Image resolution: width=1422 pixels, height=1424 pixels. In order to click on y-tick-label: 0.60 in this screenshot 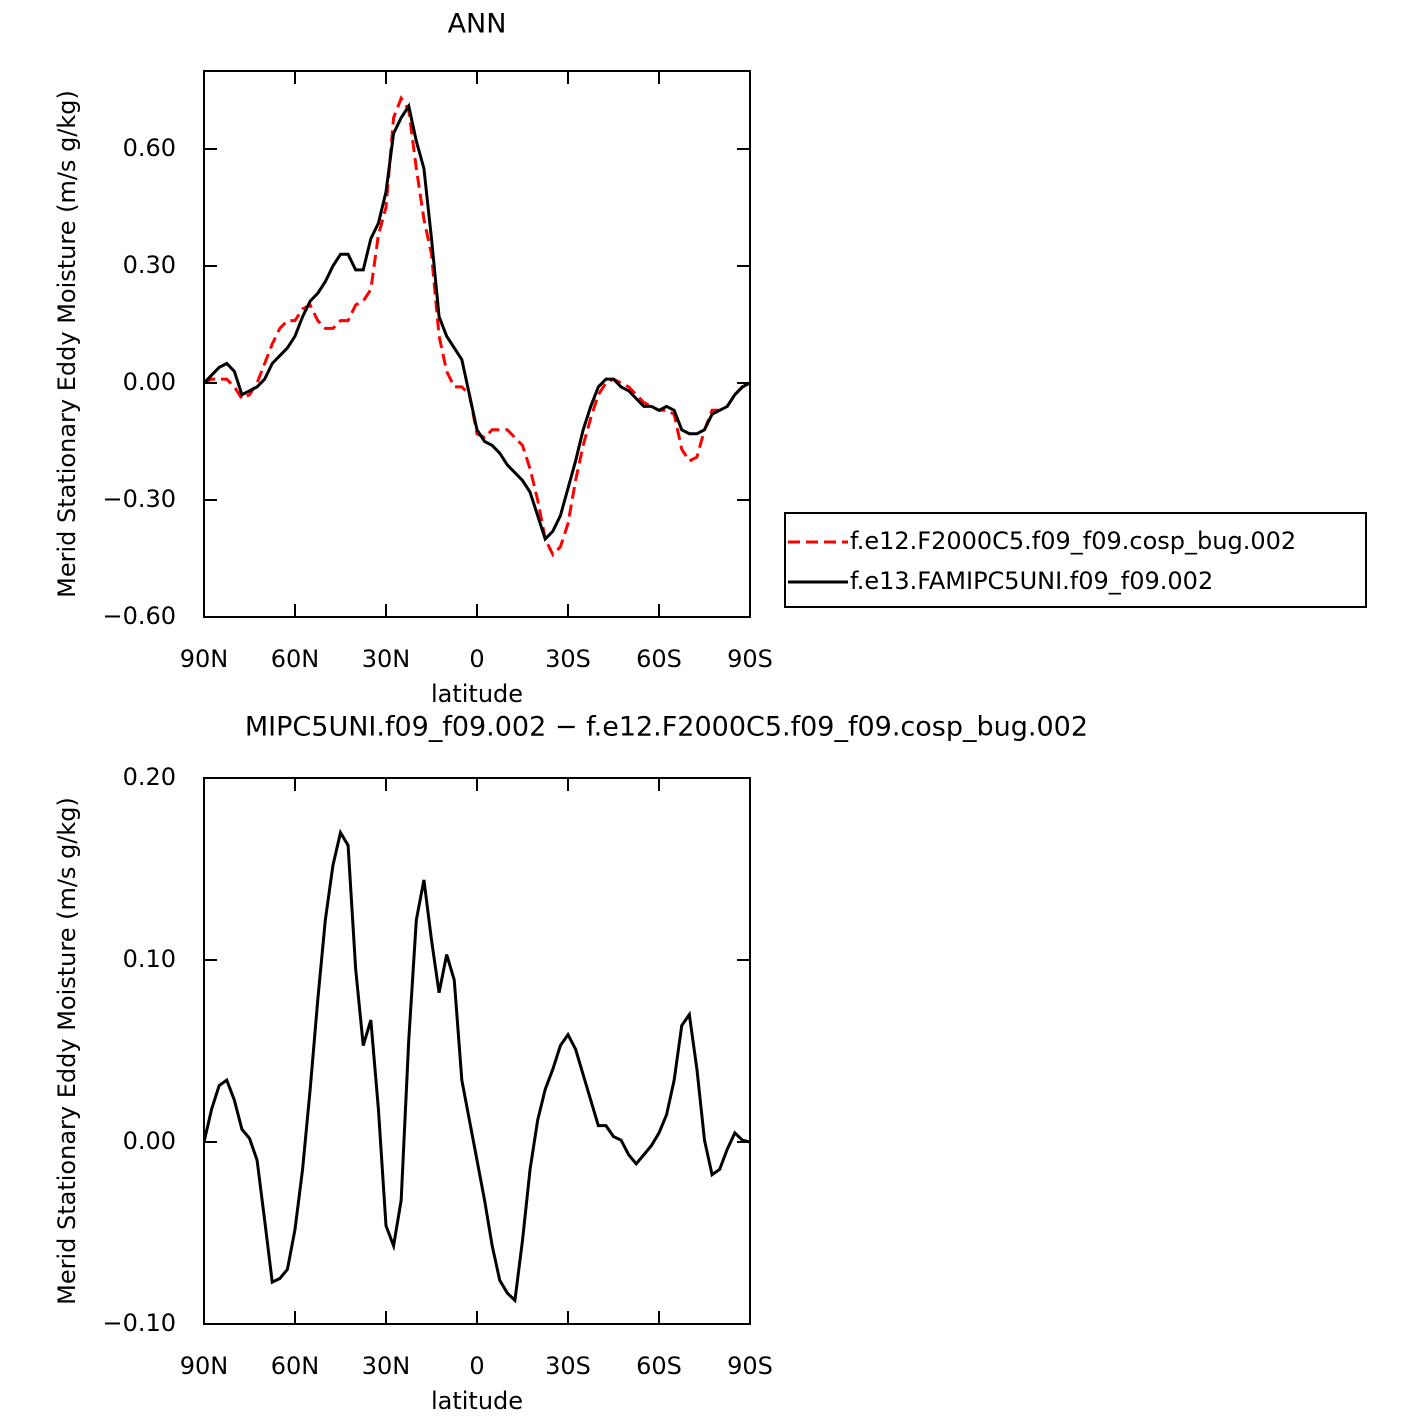, I will do `click(149, 148)`.